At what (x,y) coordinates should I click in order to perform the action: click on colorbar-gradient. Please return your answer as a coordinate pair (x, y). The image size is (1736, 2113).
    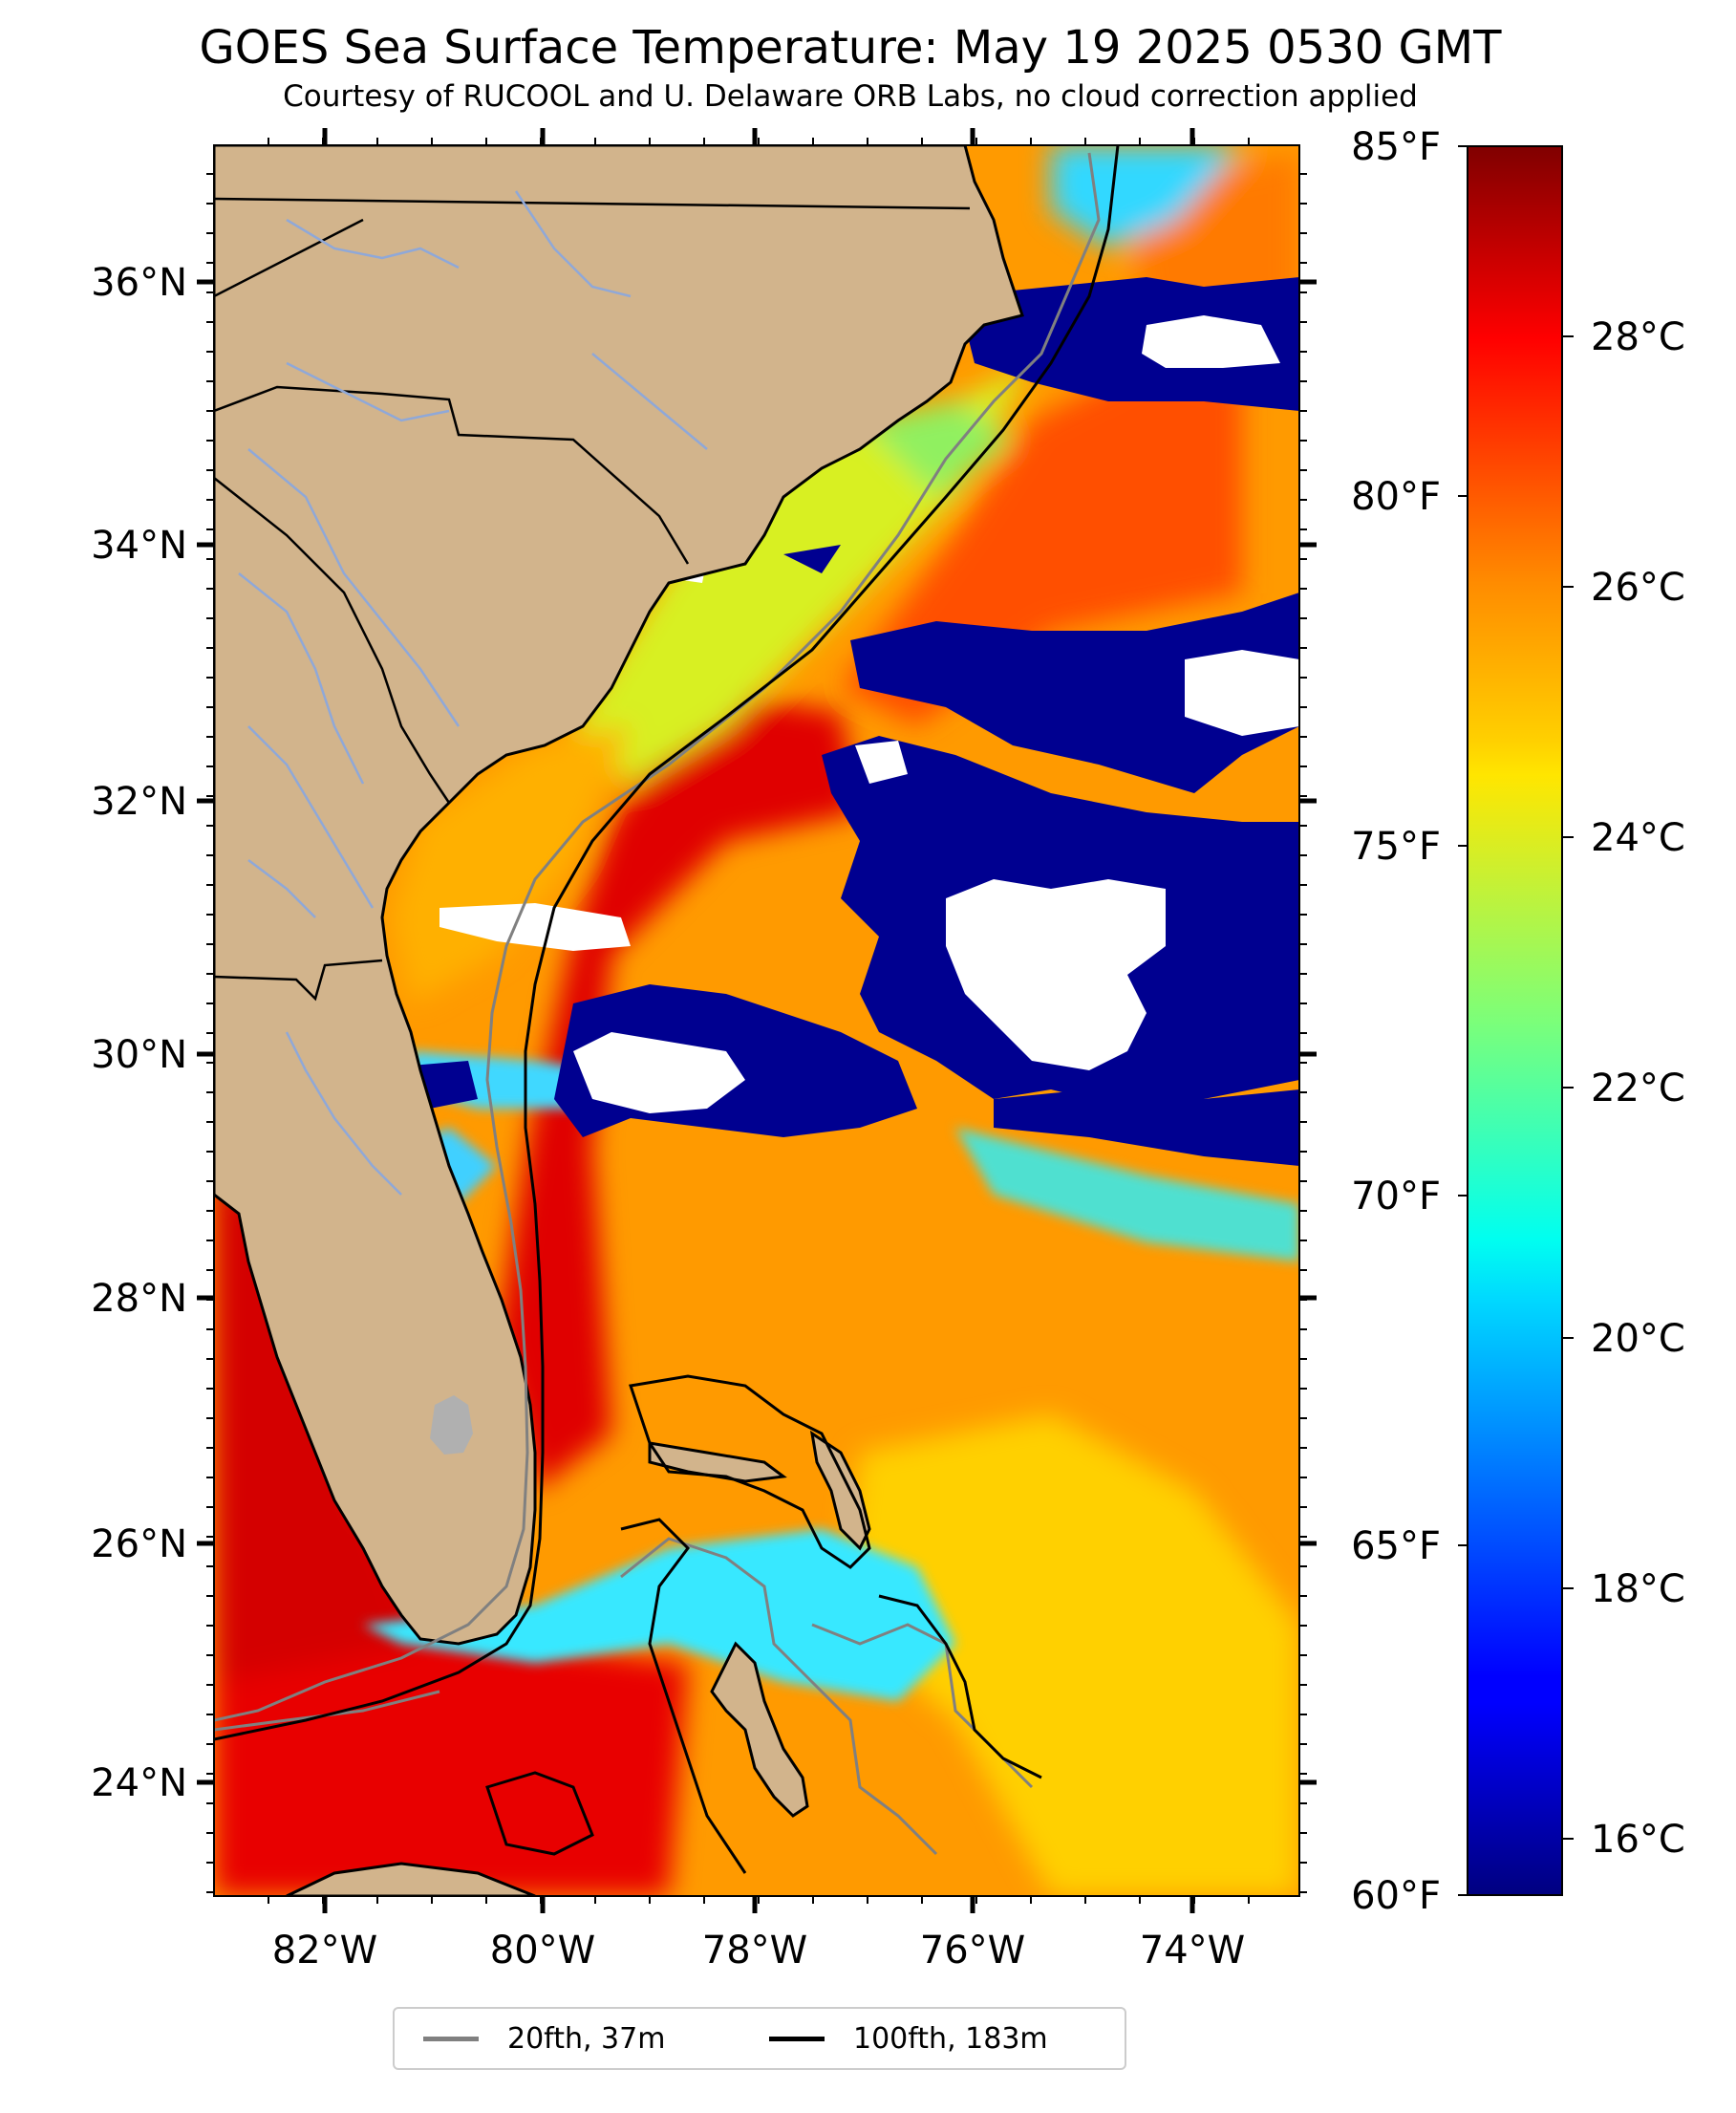
    Looking at the image, I should click on (1515, 1021).